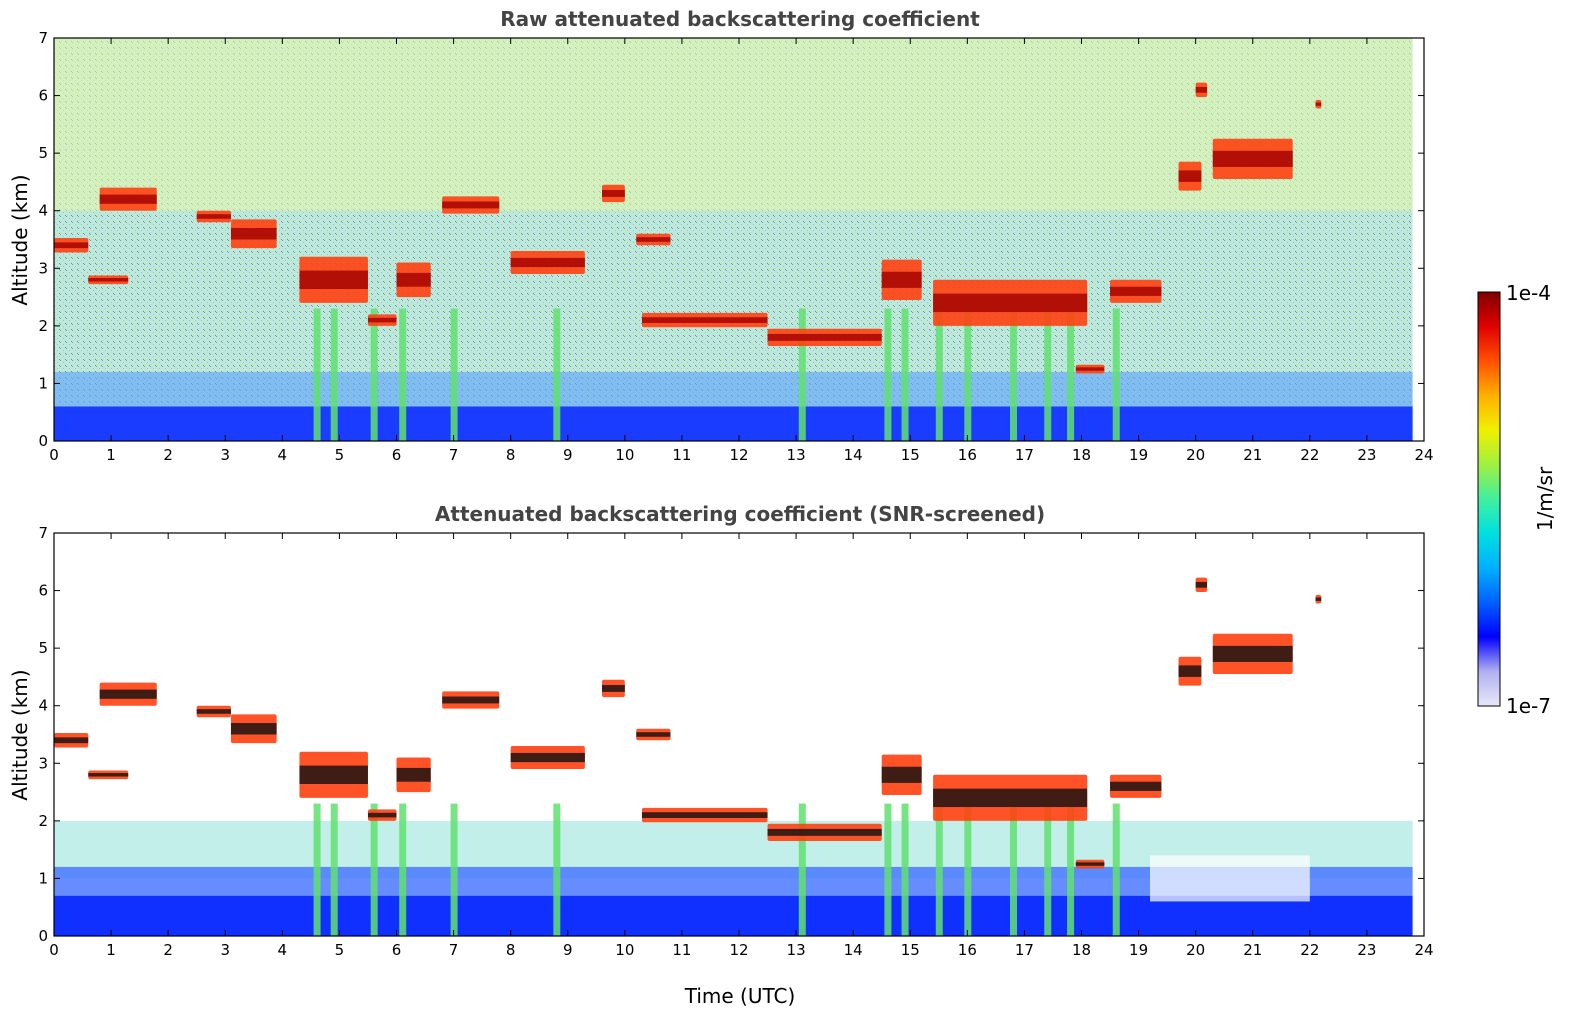  Describe the element at coordinates (738, 950) in the screenshot. I see `x-tick-label: 12` at that location.